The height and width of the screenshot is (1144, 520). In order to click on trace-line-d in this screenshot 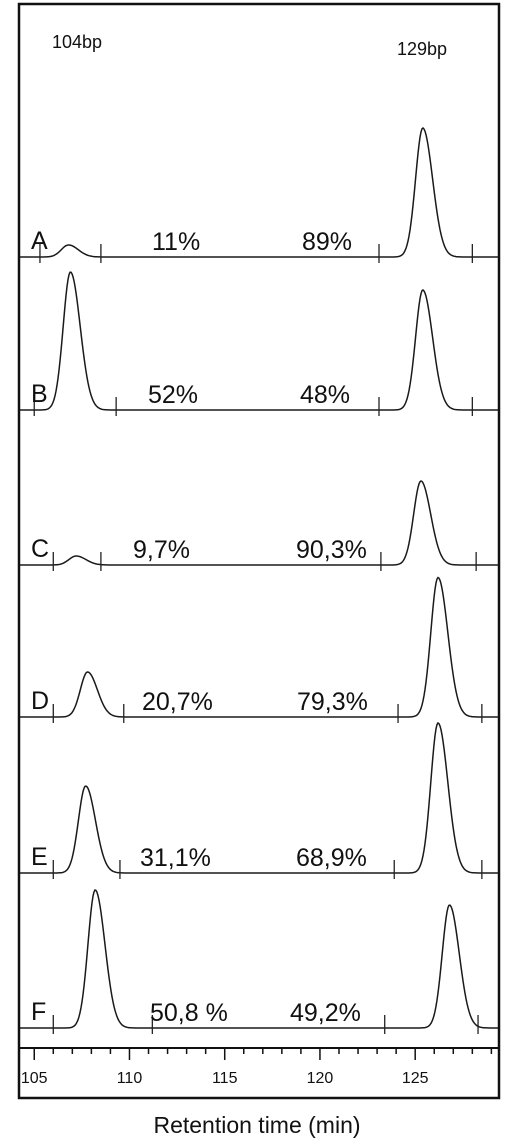, I will do `click(259, 647)`.